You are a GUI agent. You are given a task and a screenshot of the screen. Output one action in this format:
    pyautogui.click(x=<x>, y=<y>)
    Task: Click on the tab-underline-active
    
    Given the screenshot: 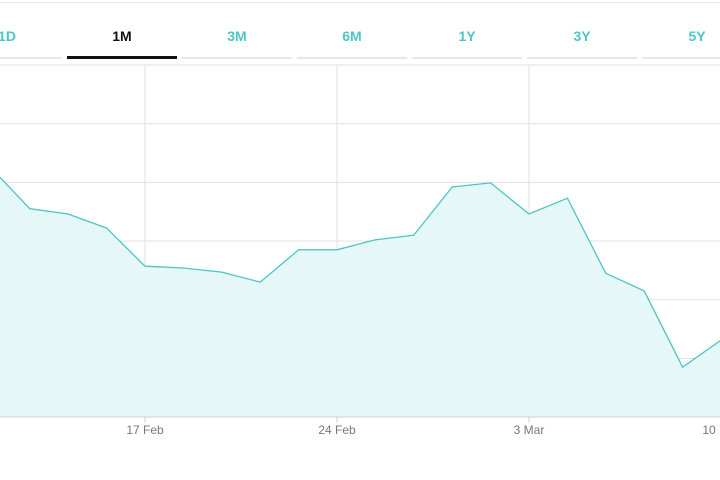 What is the action you would take?
    pyautogui.click(x=122, y=57)
    